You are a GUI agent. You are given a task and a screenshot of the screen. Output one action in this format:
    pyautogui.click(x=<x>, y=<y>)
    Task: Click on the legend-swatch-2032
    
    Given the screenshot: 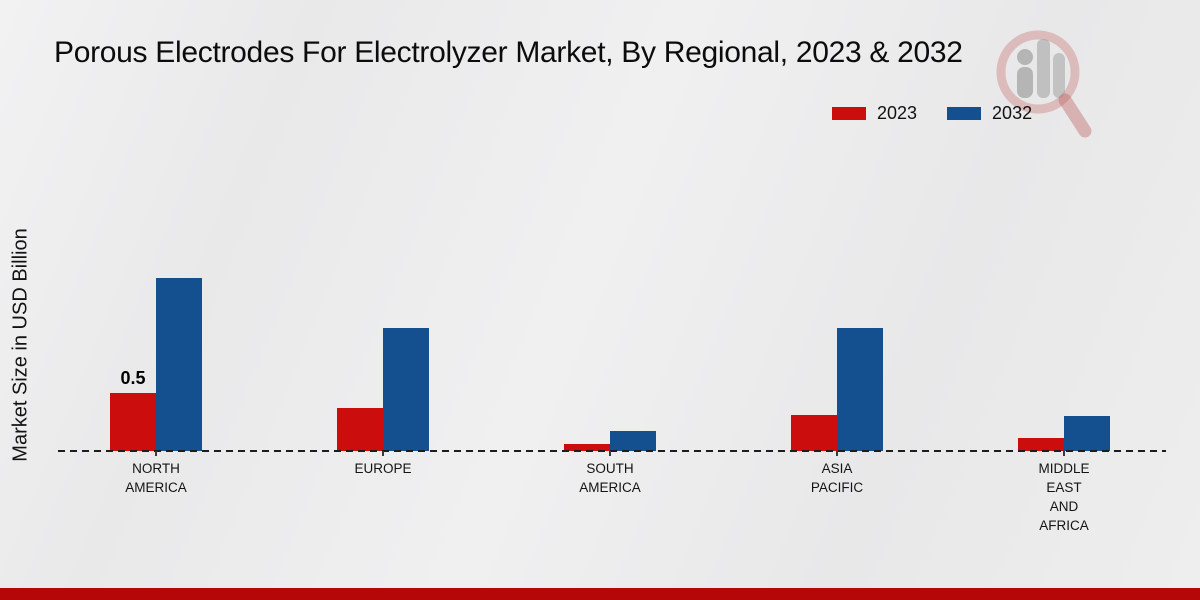 What is the action you would take?
    pyautogui.click(x=964, y=113)
    